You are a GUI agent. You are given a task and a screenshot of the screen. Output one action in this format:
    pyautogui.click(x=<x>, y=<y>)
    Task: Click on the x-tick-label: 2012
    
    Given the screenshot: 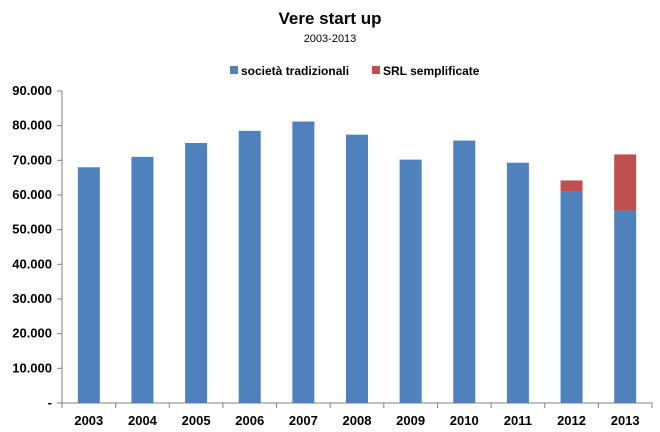 What is the action you would take?
    pyautogui.click(x=571, y=420)
    